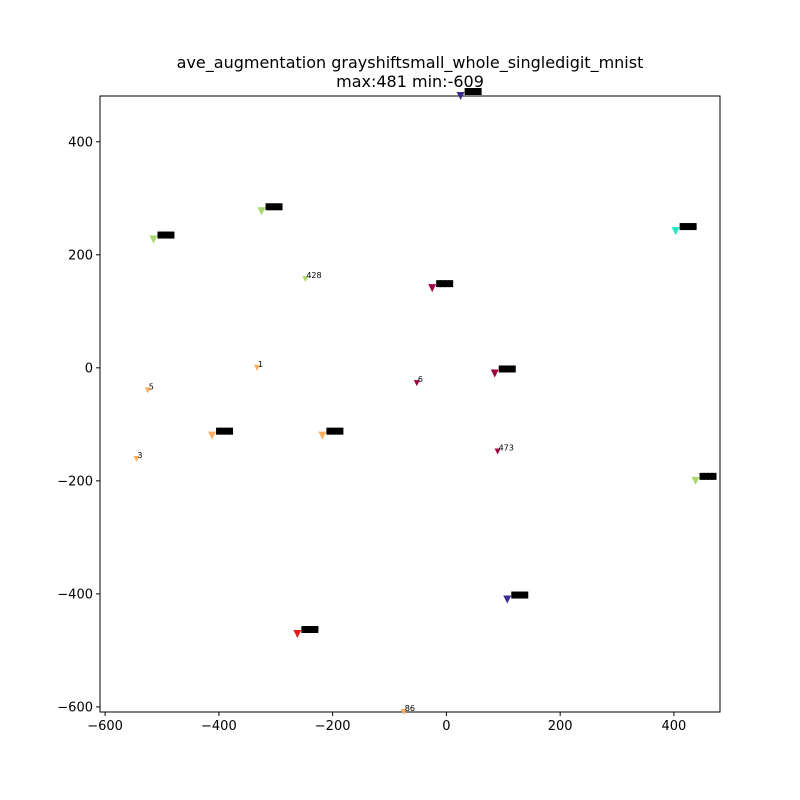 This screenshot has width=800, height=800. What do you see at coordinates (219, 726) in the screenshot?
I see `x-tick-label: −400` at bounding box center [219, 726].